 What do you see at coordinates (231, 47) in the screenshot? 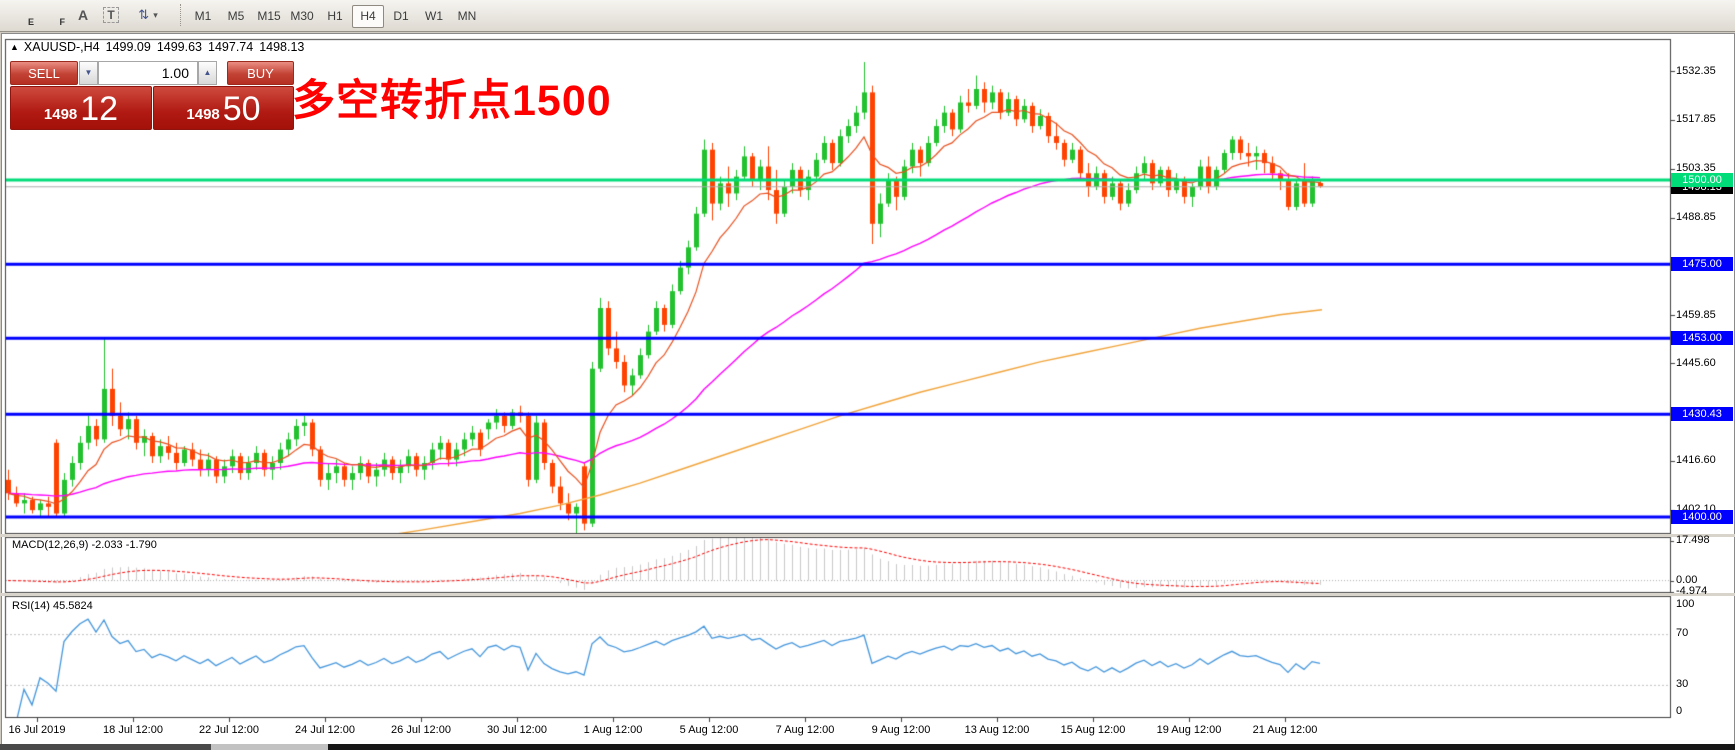
I see `low-value: 1497.74` at bounding box center [231, 47].